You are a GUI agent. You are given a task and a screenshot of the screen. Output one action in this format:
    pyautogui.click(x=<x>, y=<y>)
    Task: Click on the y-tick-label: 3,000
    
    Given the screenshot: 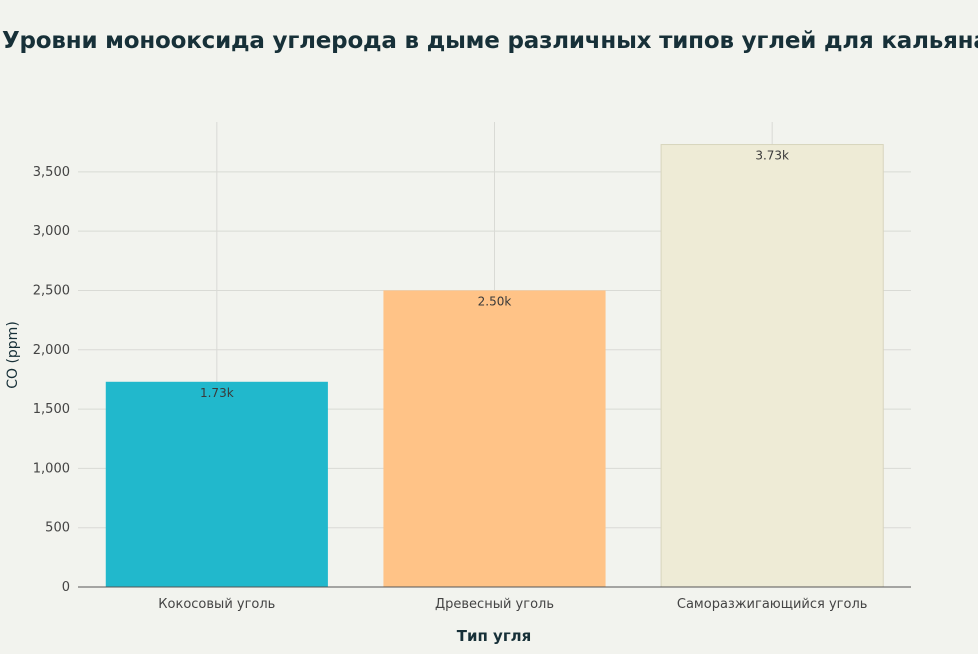 What is the action you would take?
    pyautogui.click(x=51, y=231)
    